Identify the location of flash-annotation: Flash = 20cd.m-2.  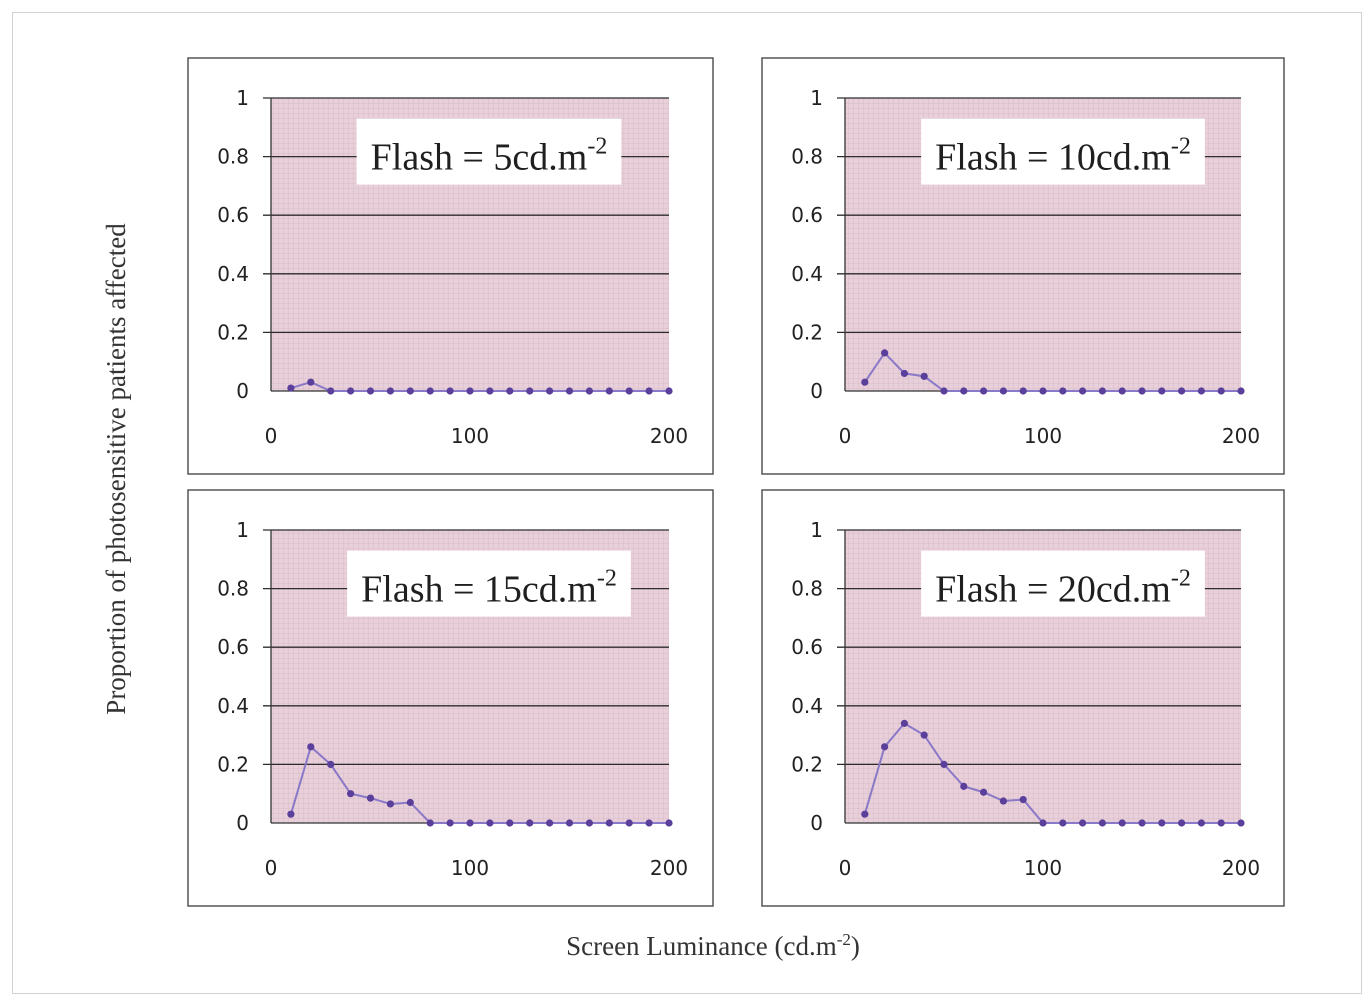
(1063, 583).